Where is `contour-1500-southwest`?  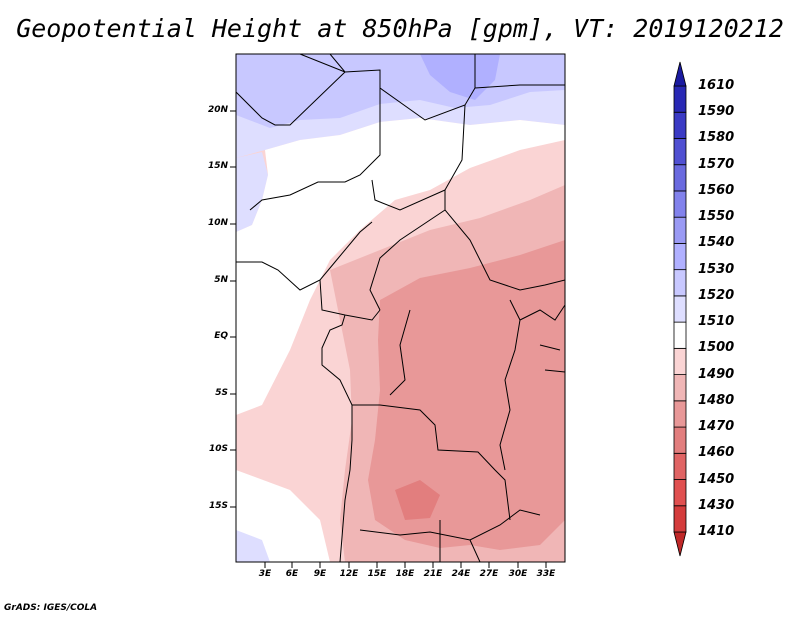 contour-1500-southwest is located at coordinates (283, 516).